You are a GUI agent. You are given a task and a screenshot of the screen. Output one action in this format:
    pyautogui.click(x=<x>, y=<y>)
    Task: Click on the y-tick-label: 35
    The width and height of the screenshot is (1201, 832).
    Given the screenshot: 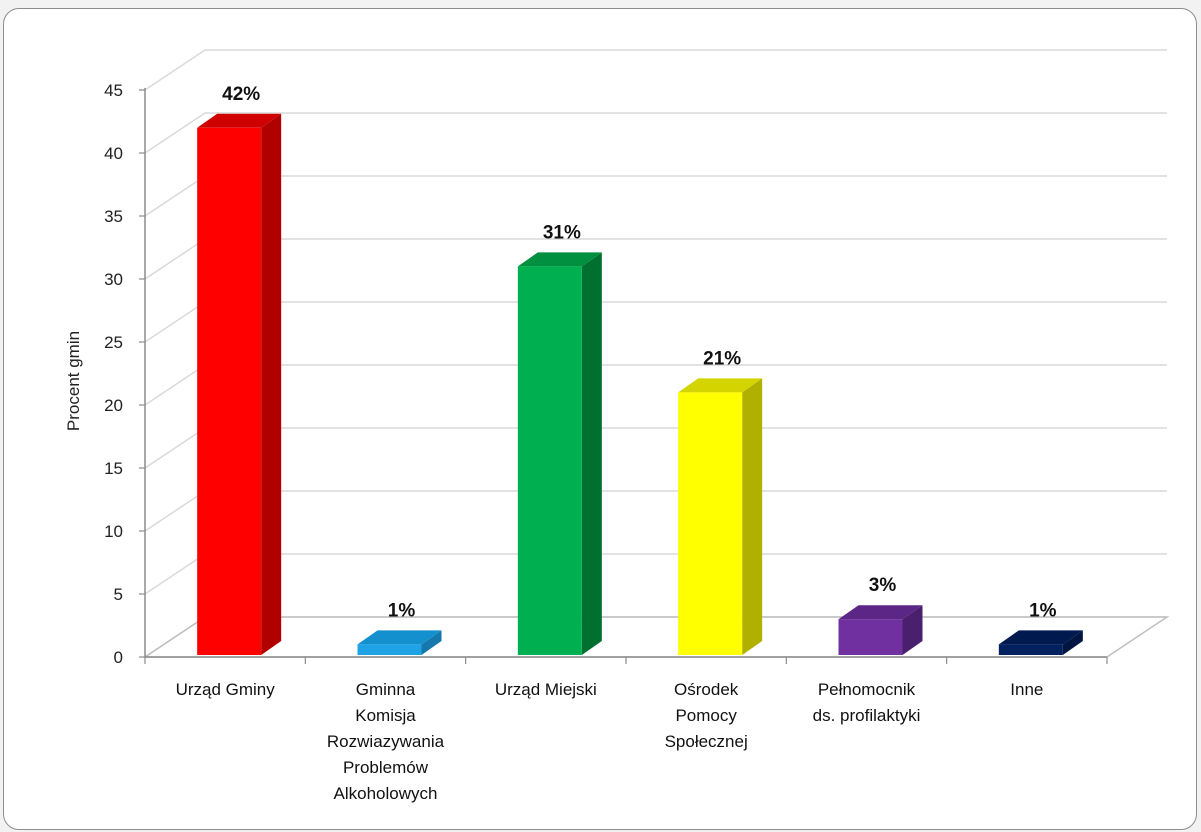 What is the action you would take?
    pyautogui.click(x=113, y=216)
    